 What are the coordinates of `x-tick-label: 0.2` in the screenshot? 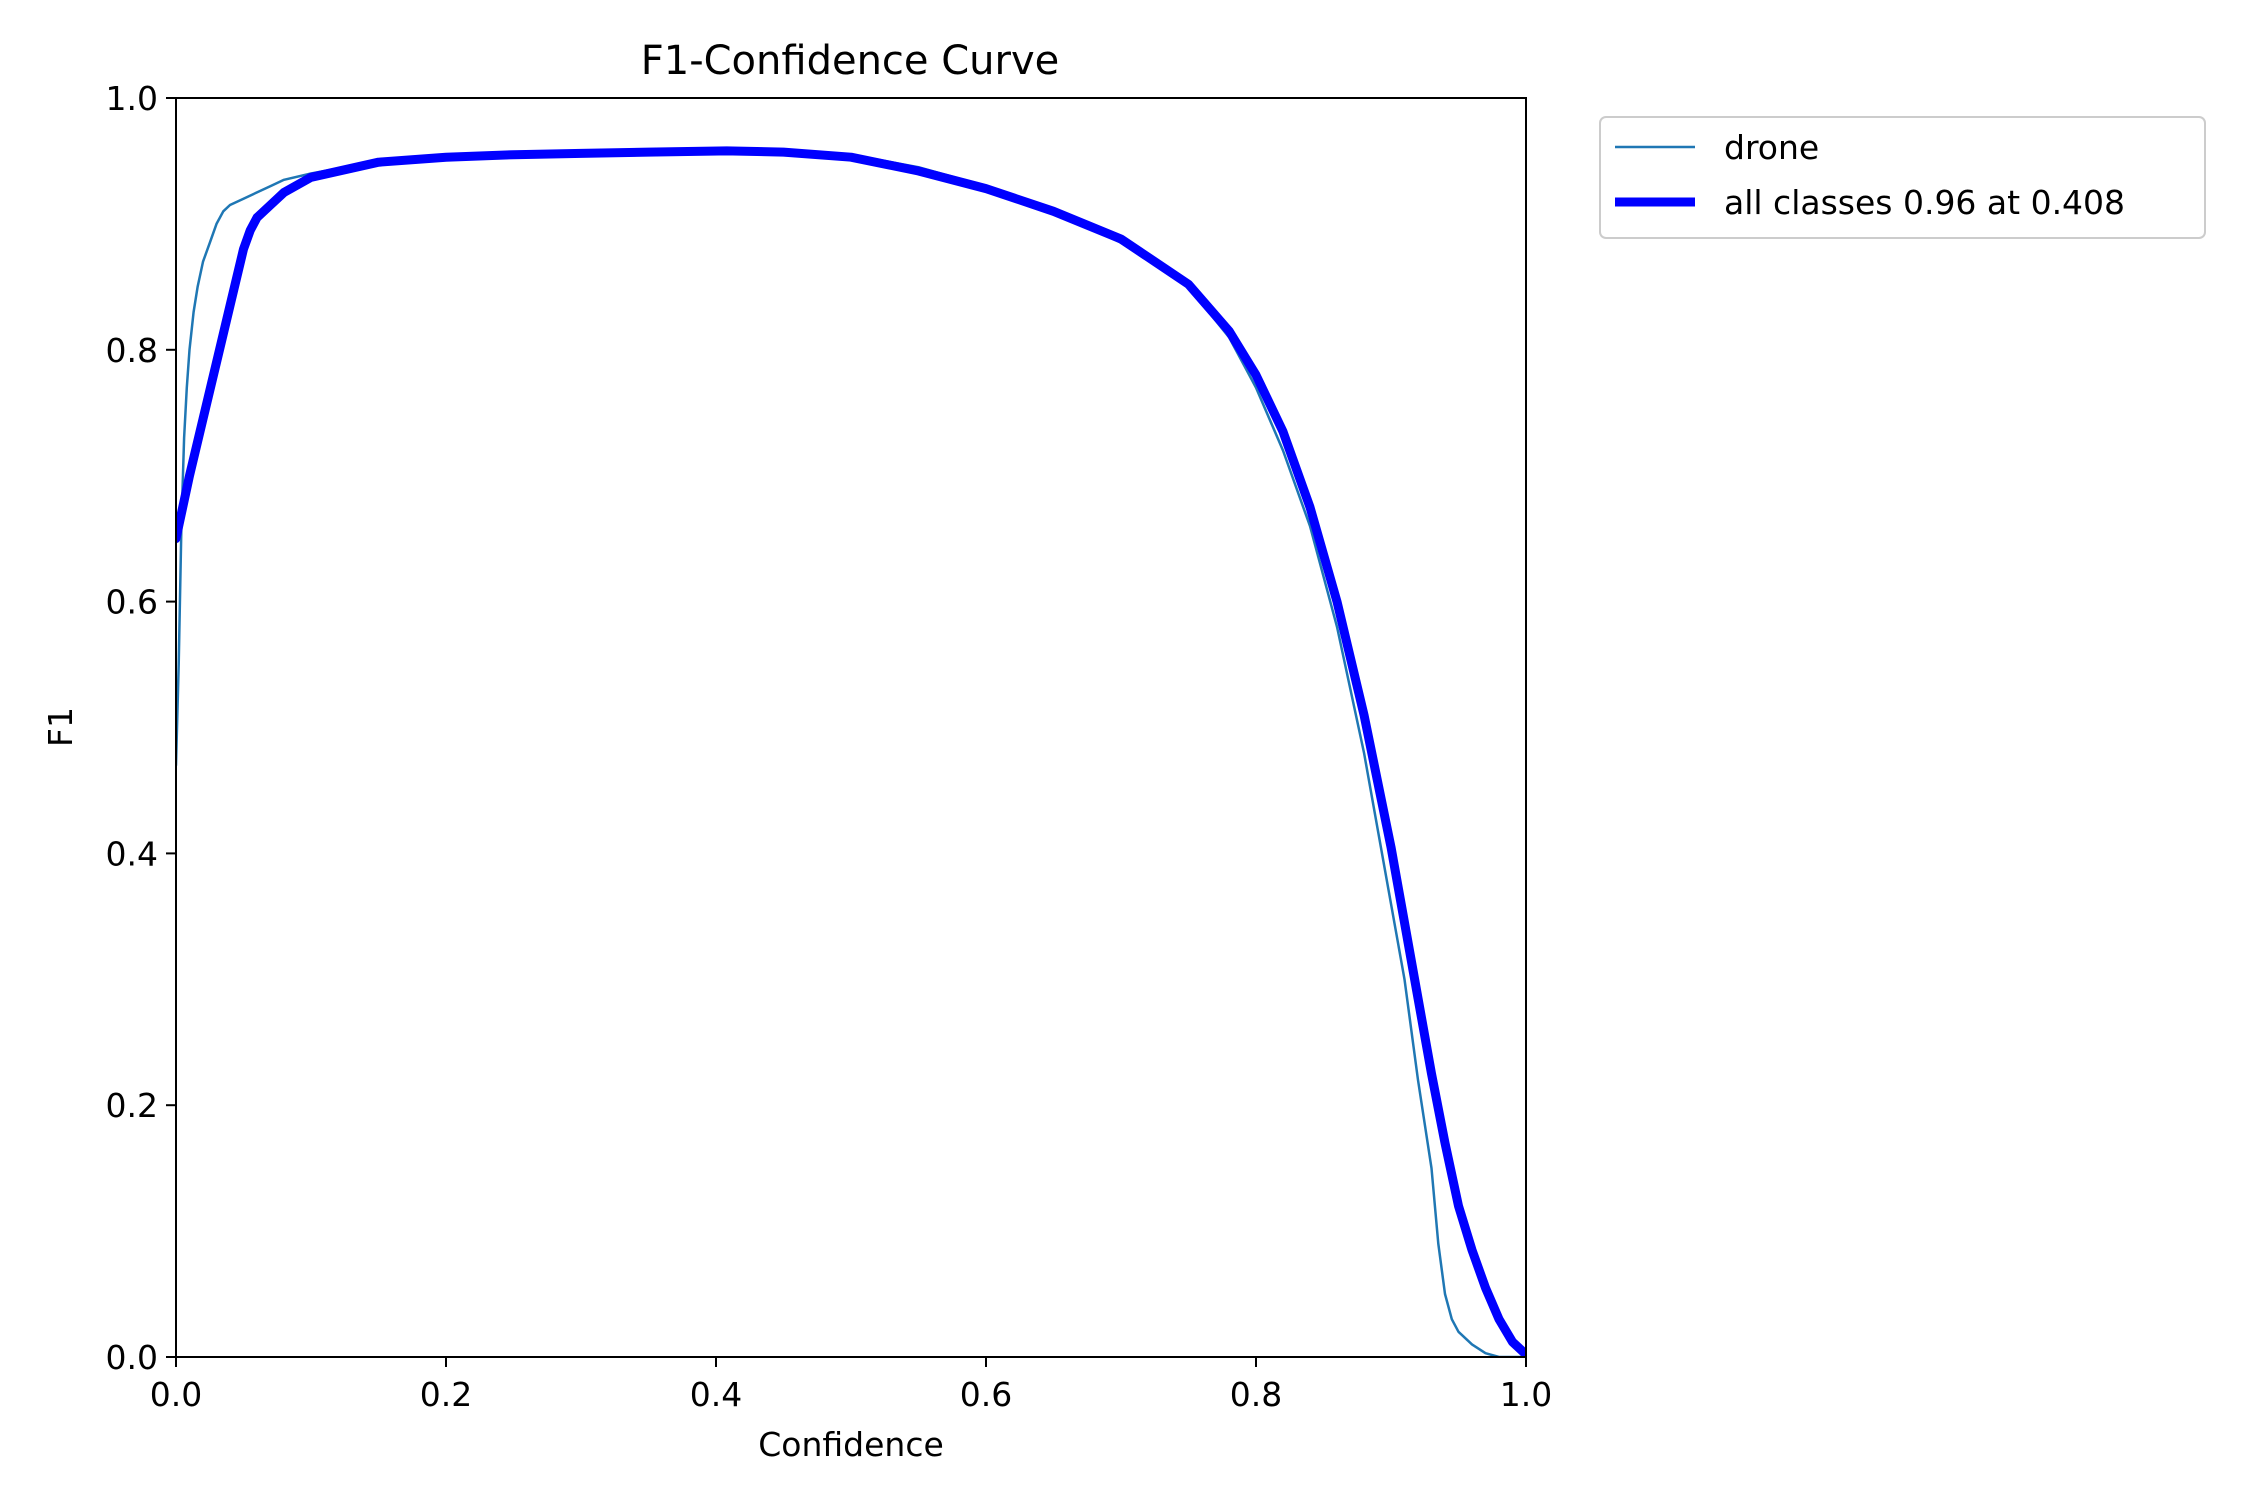 It's located at (446, 1394).